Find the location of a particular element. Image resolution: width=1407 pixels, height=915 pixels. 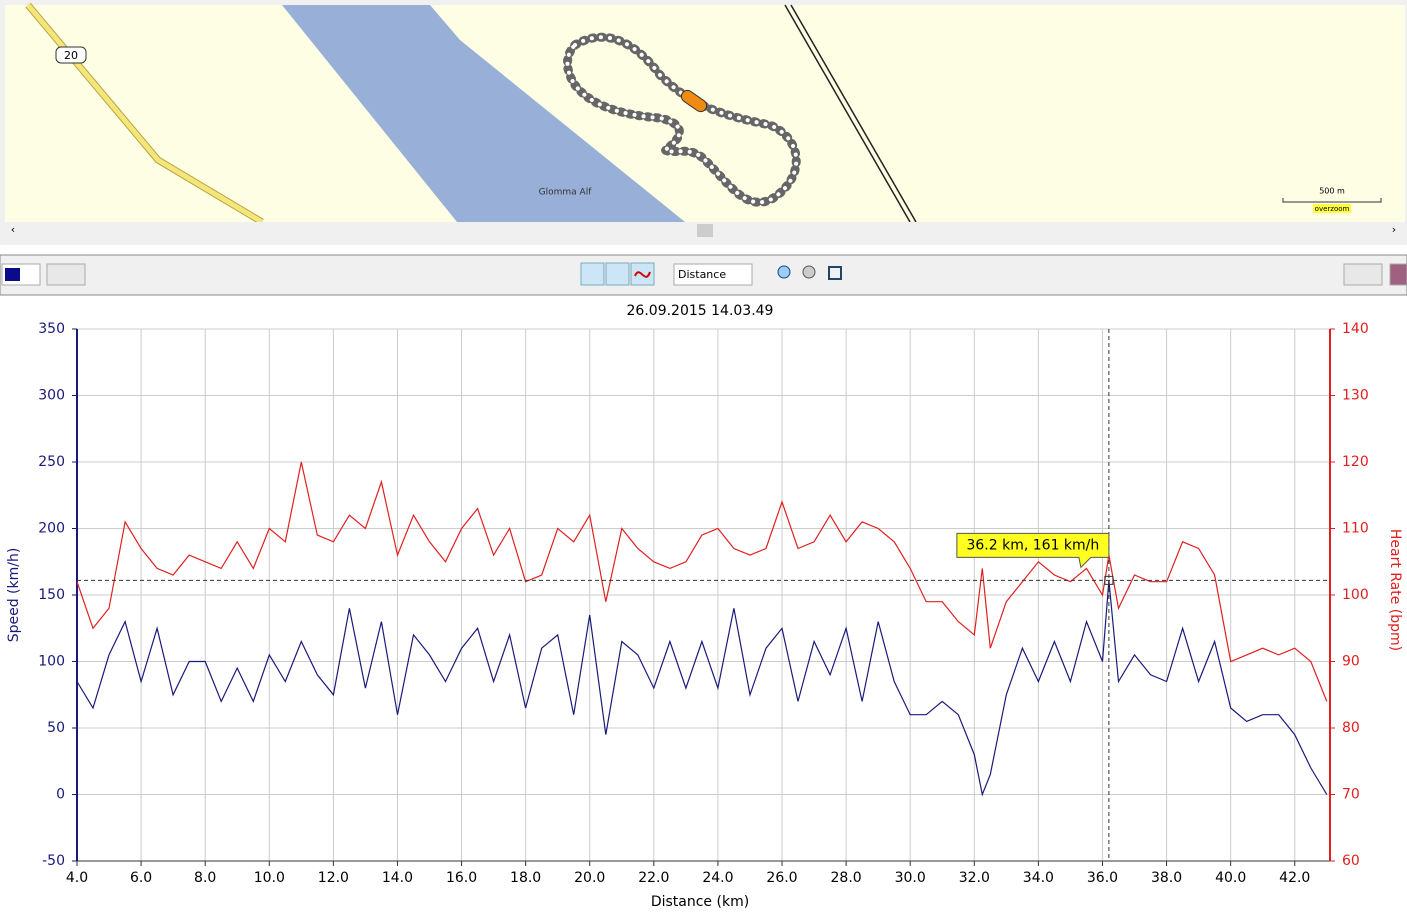

y2-tick-label: 110 is located at coordinates (1355, 529).